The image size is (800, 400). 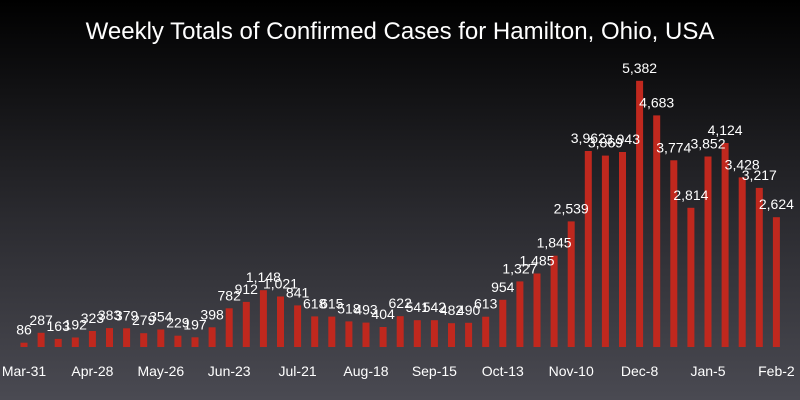 I want to click on value-label-18: 615, so click(x=332, y=304).